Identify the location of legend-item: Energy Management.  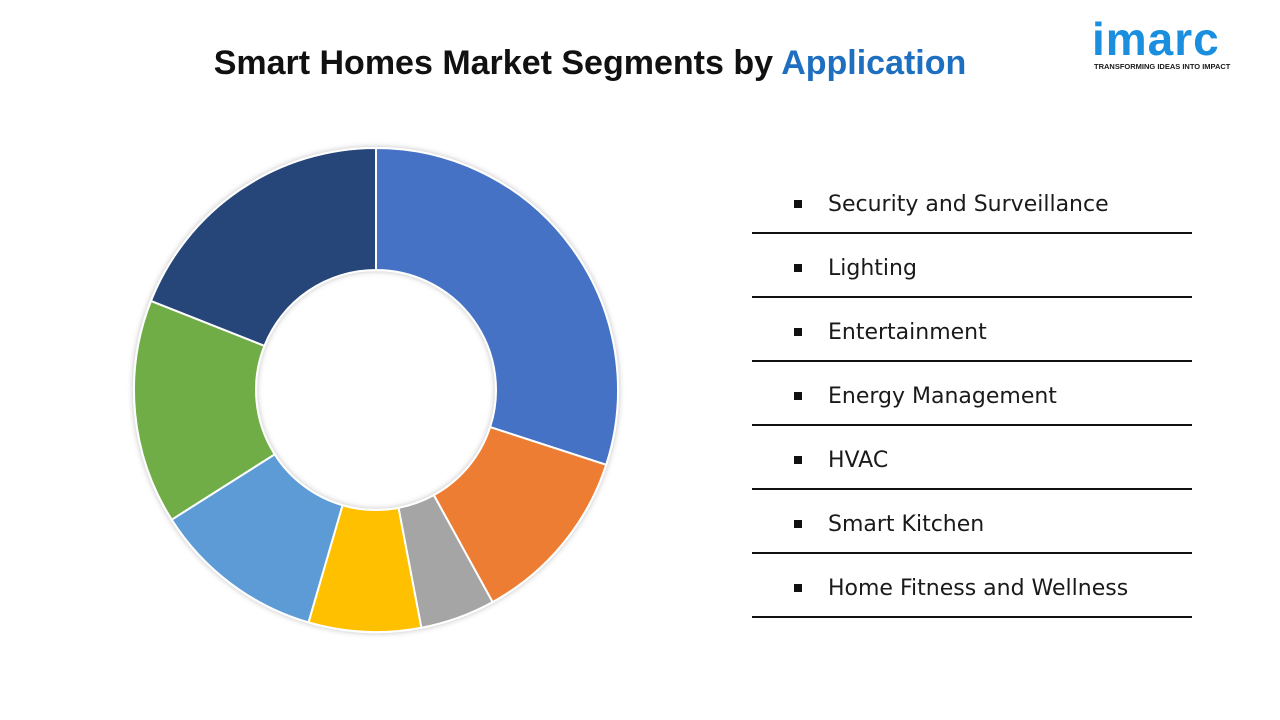
(972, 394).